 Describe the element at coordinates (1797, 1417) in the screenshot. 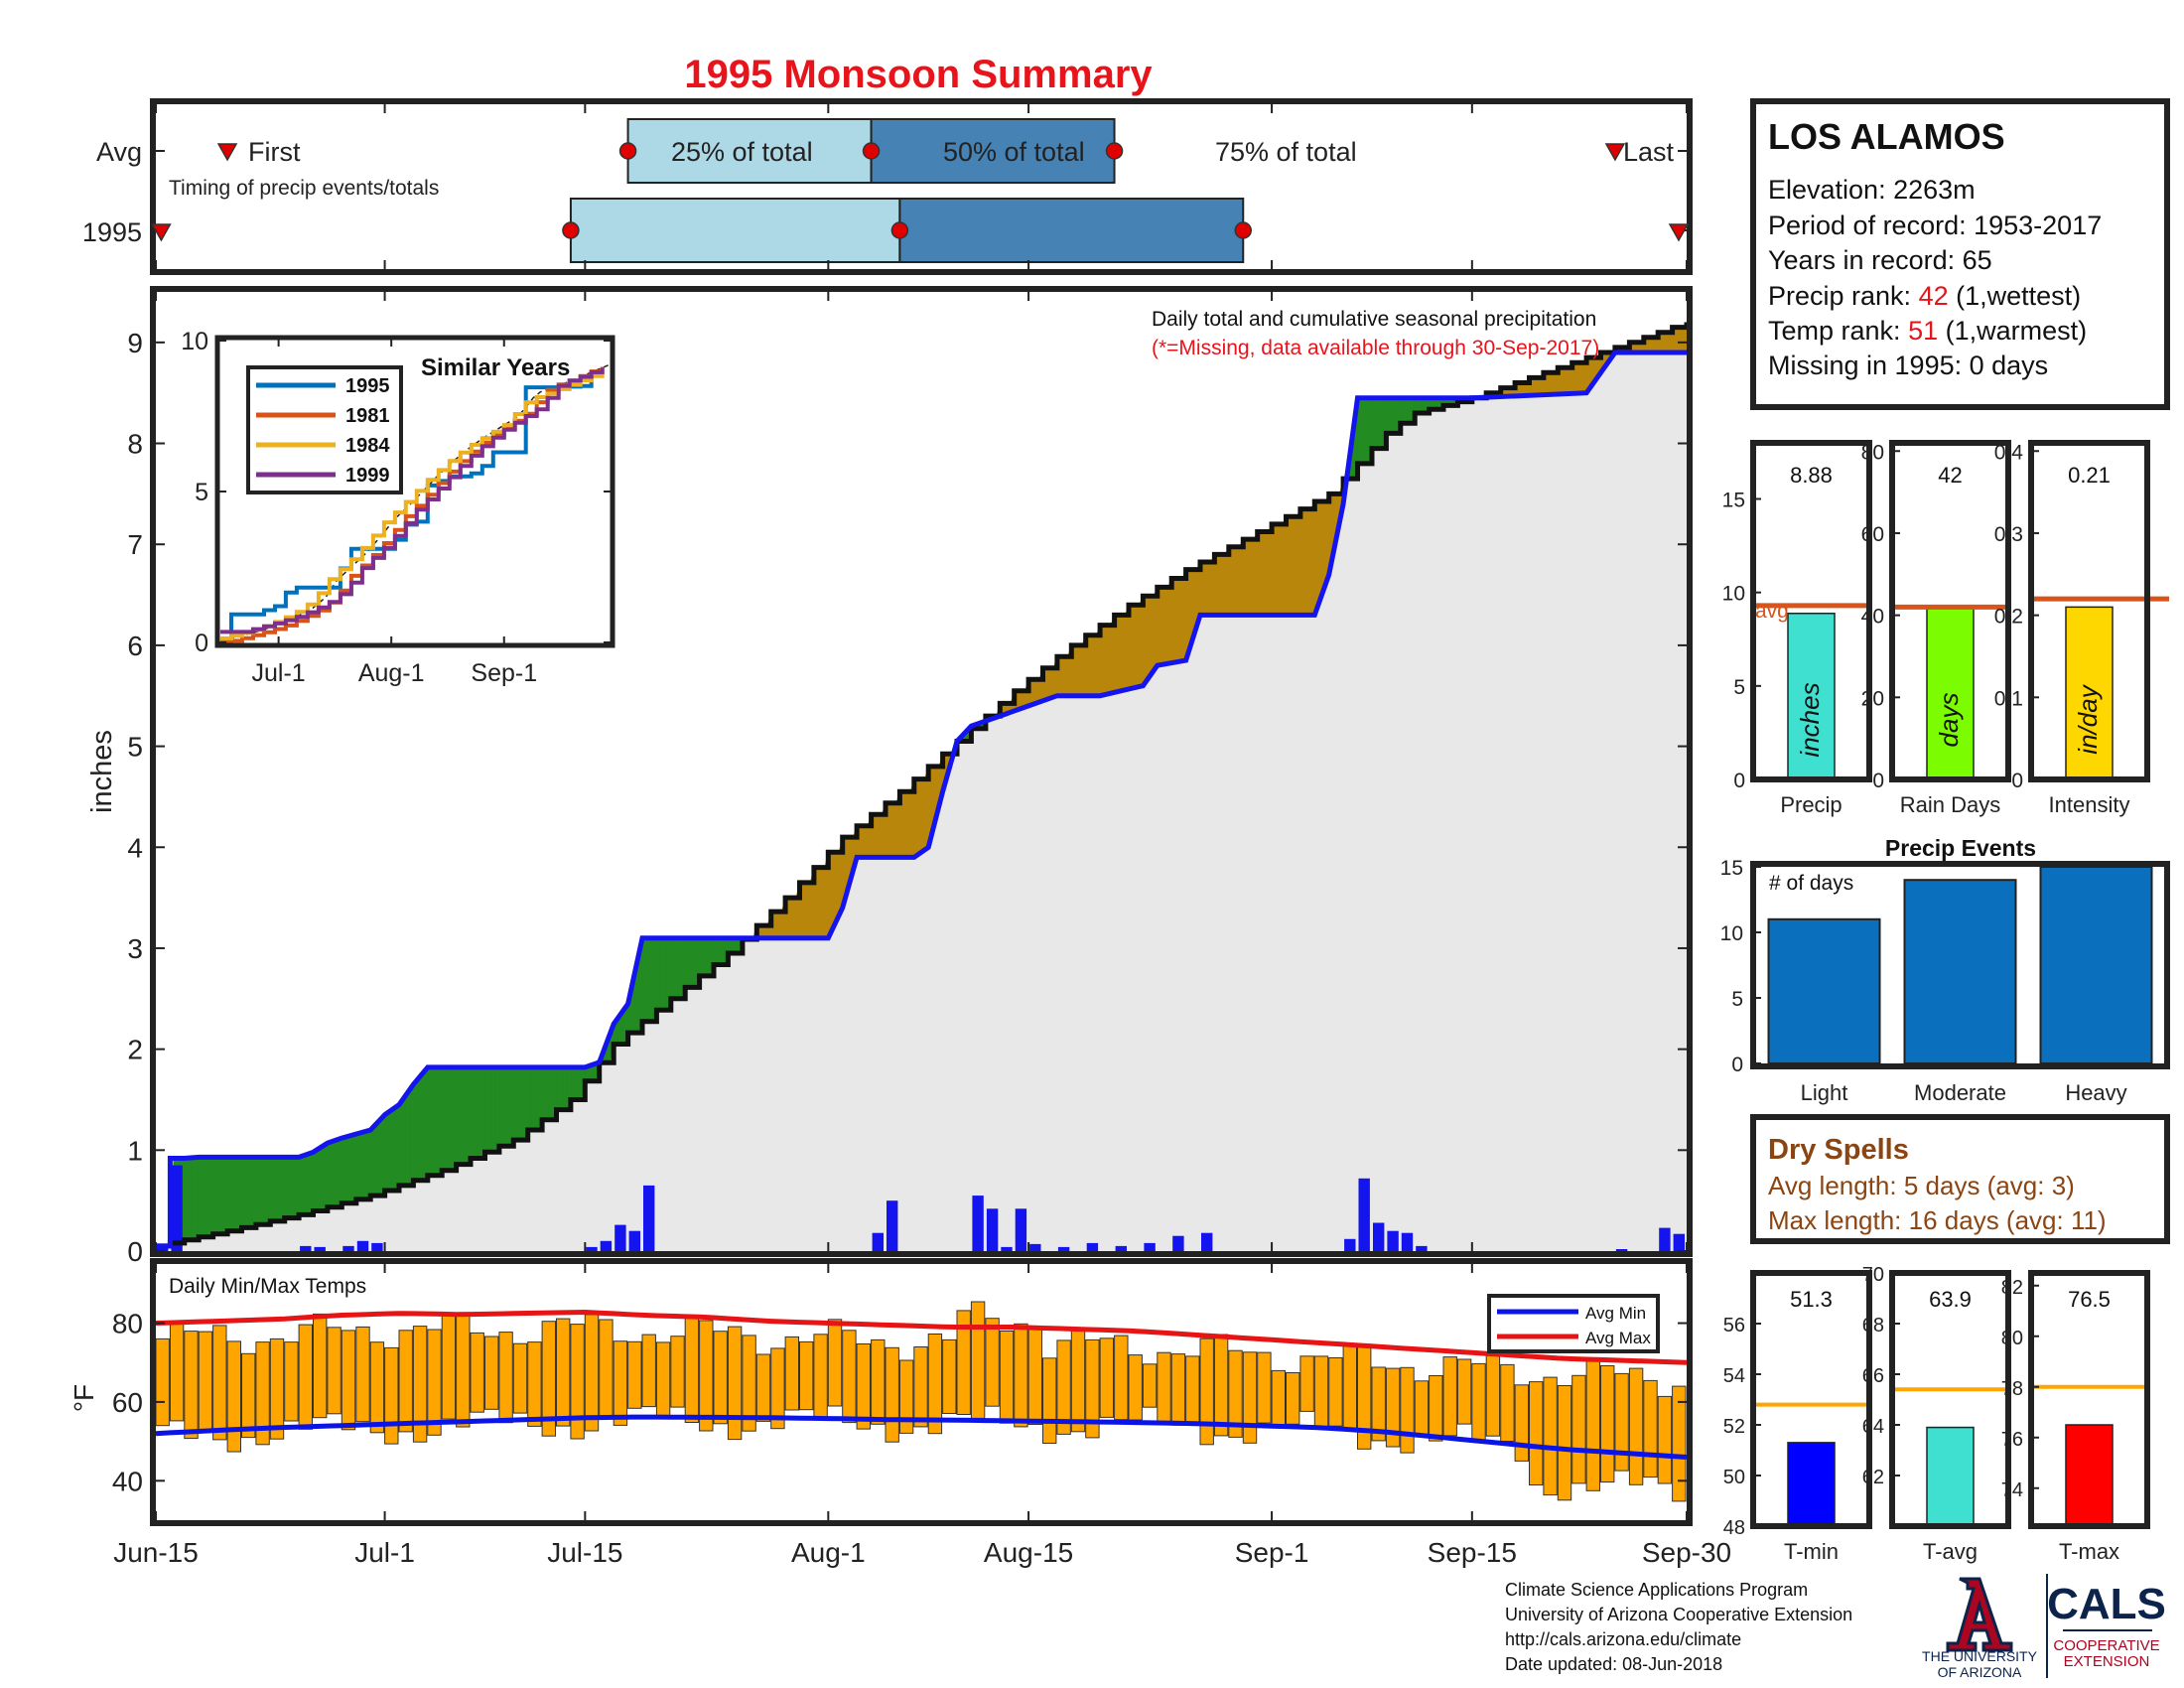

I see `temp-stat-panel-t-min: 48 50 52 54 56 51.3 T-min` at that location.